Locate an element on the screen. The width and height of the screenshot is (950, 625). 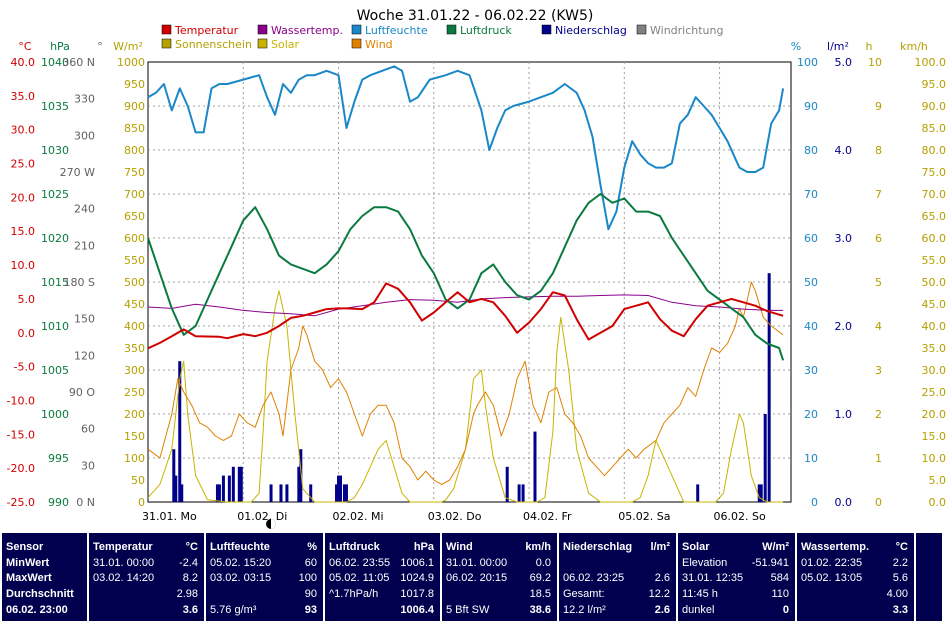
axis-tick-winddir: 300 is located at coordinates (84, 135).